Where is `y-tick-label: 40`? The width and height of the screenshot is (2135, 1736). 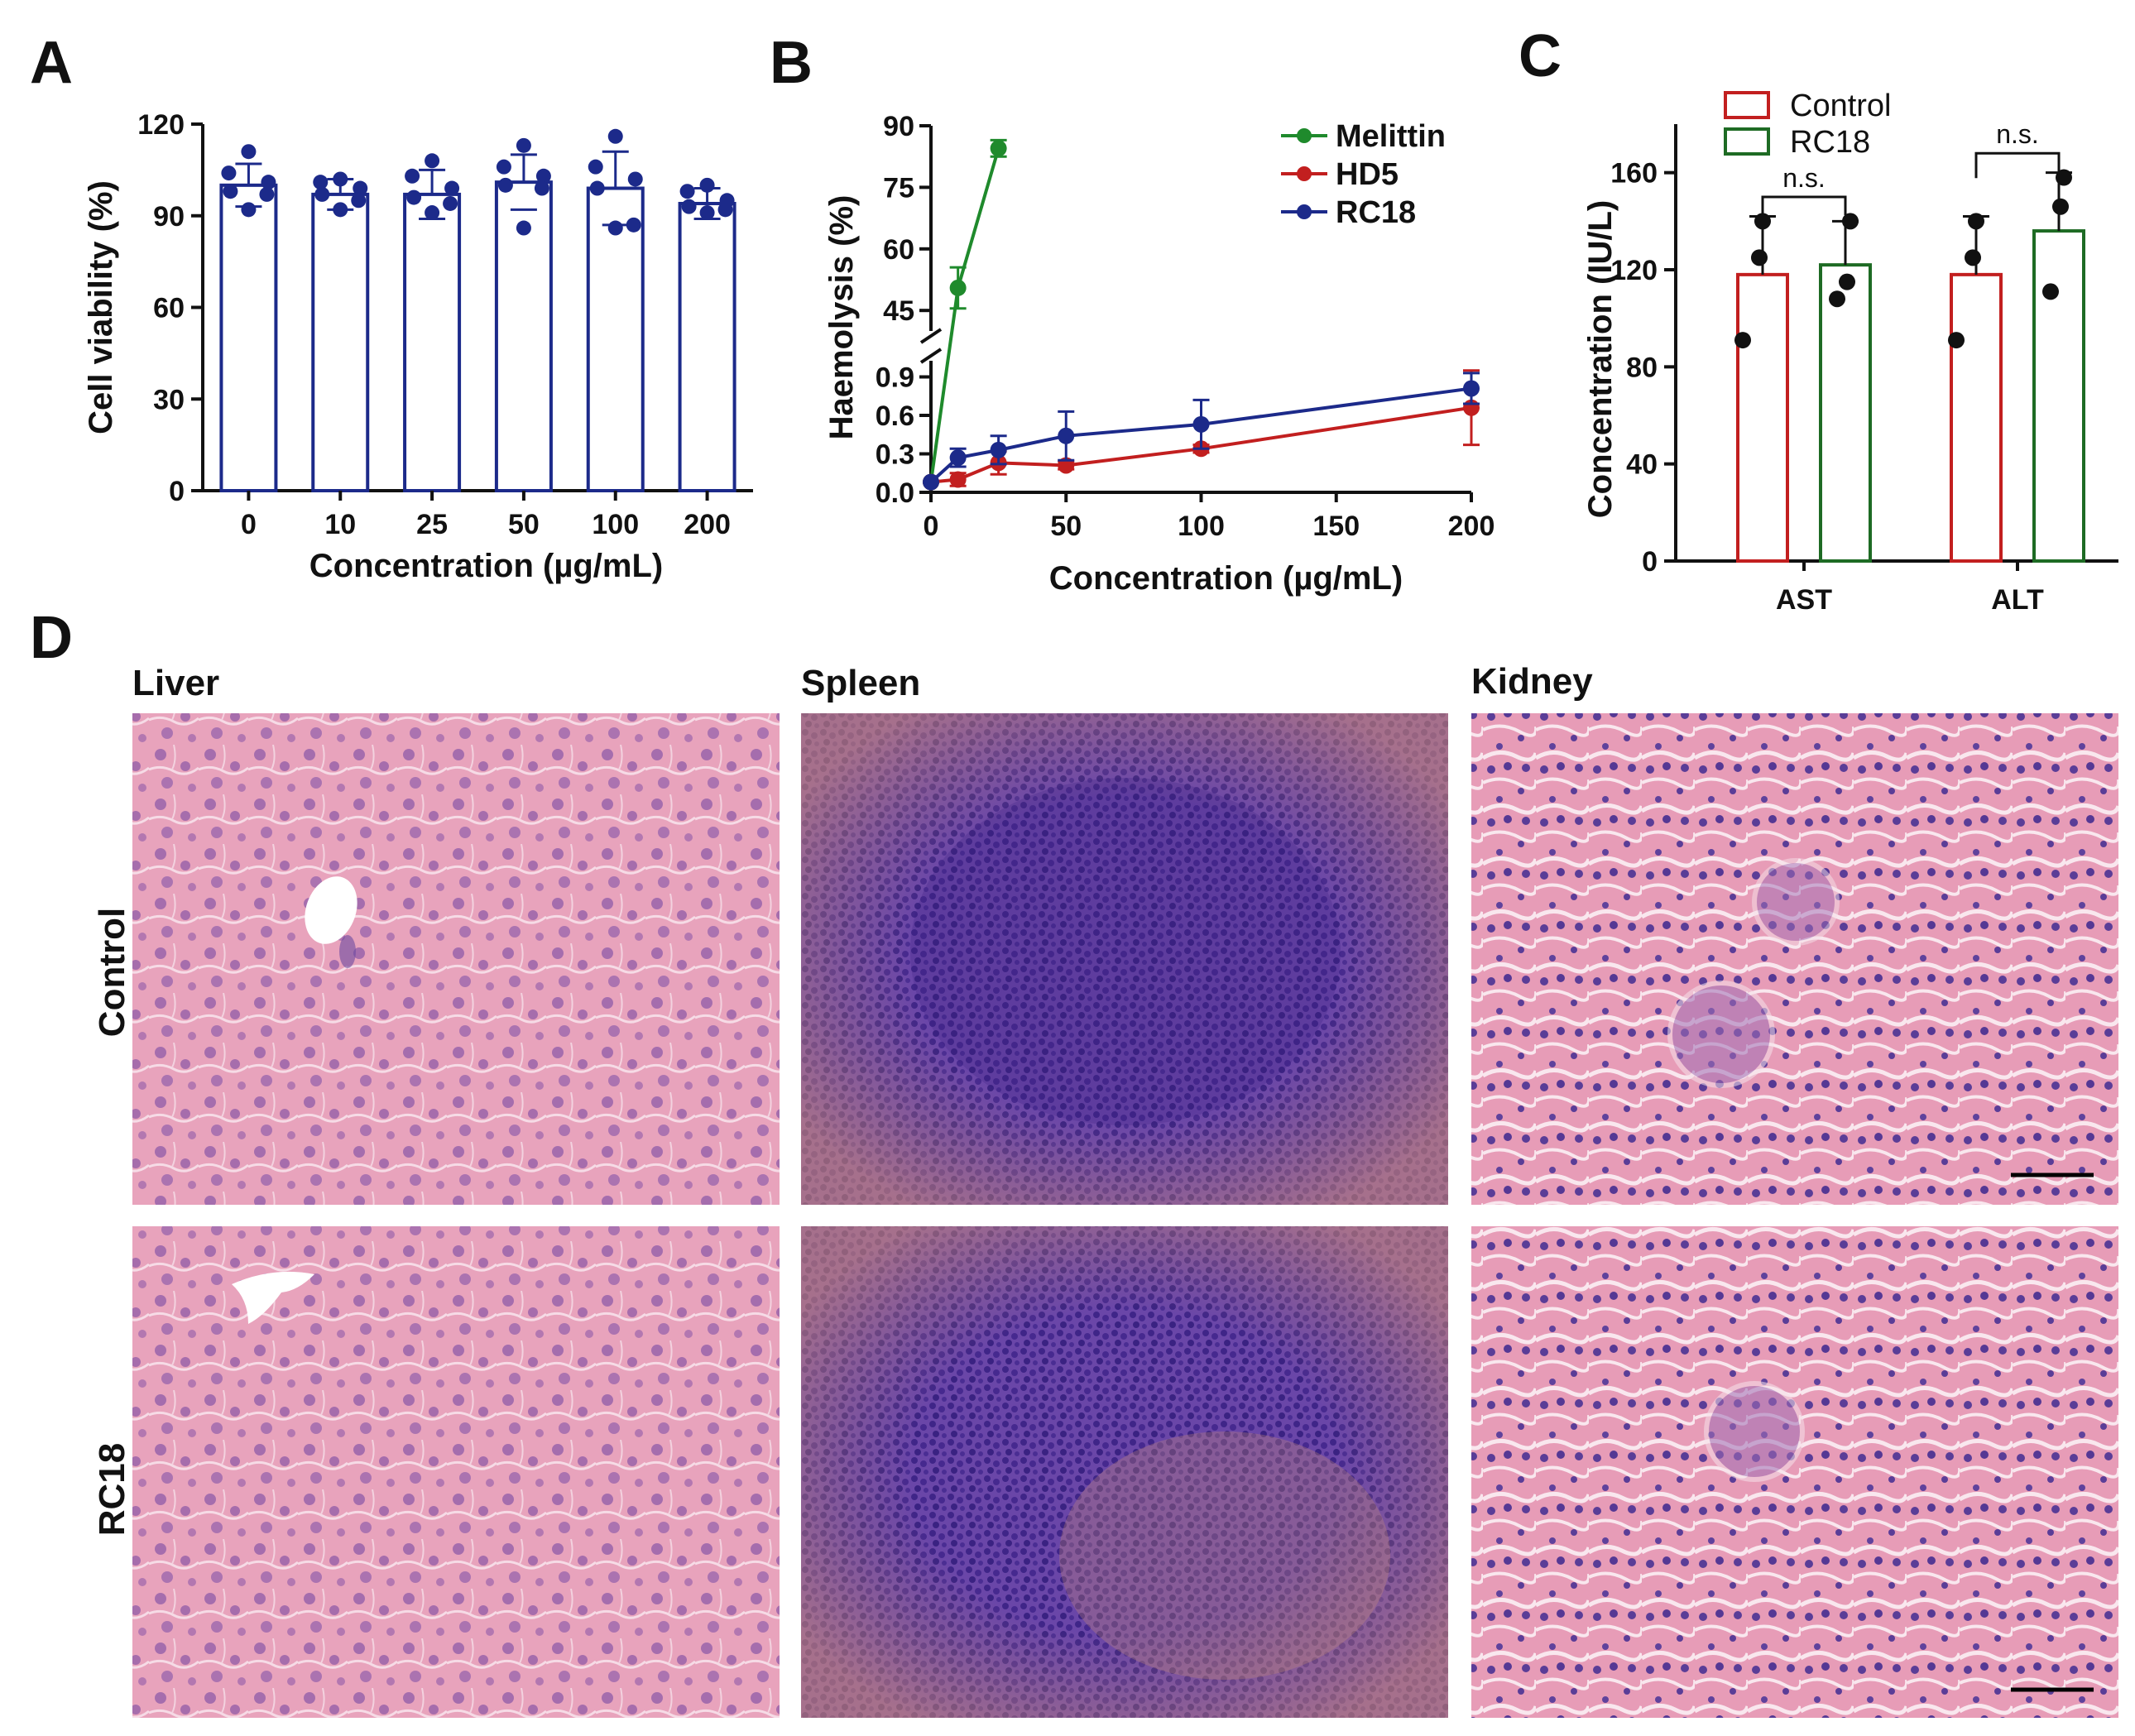 y-tick-label: 40 is located at coordinates (1642, 465).